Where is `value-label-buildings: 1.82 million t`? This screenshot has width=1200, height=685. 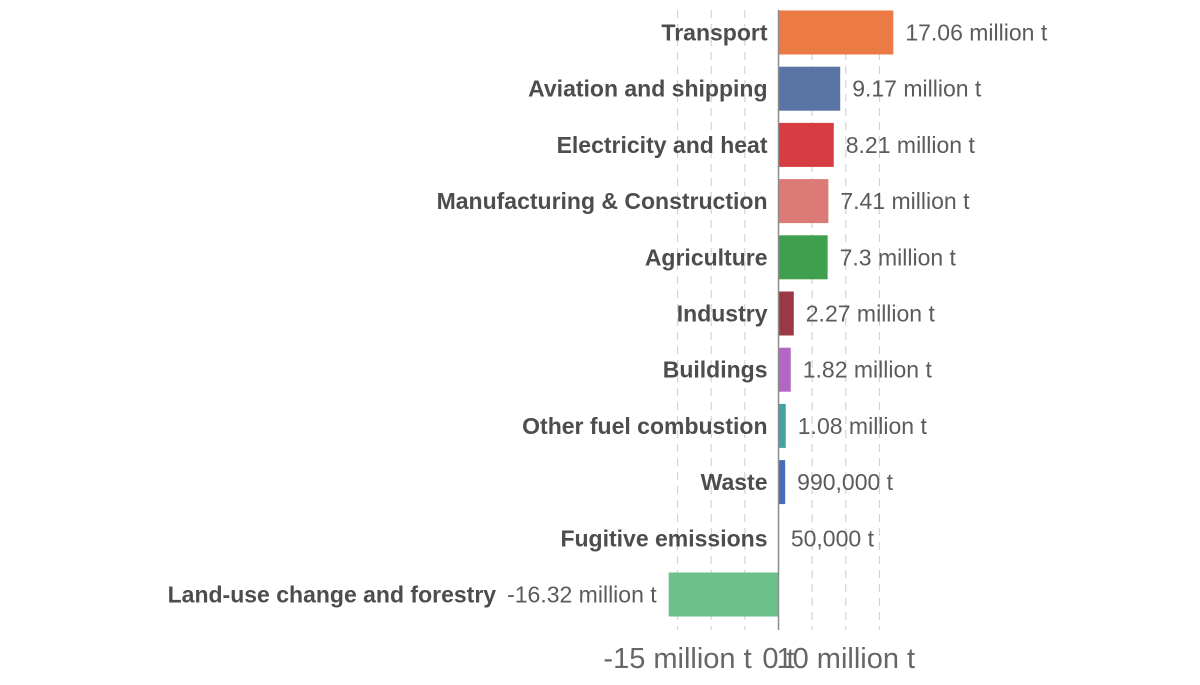 value-label-buildings: 1.82 million t is located at coordinates (868, 370).